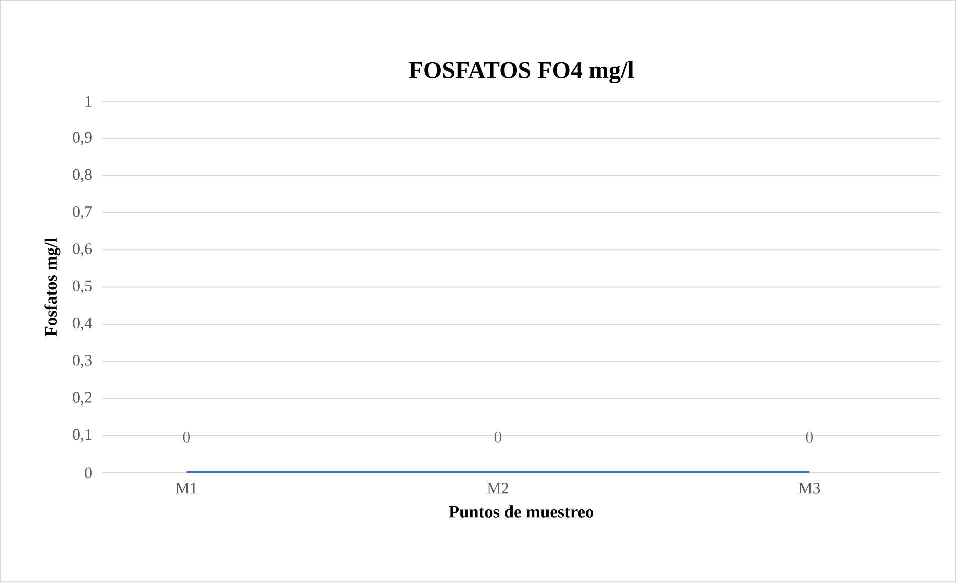 The image size is (956, 583). I want to click on y-tick-label: 0, so click(88, 473).